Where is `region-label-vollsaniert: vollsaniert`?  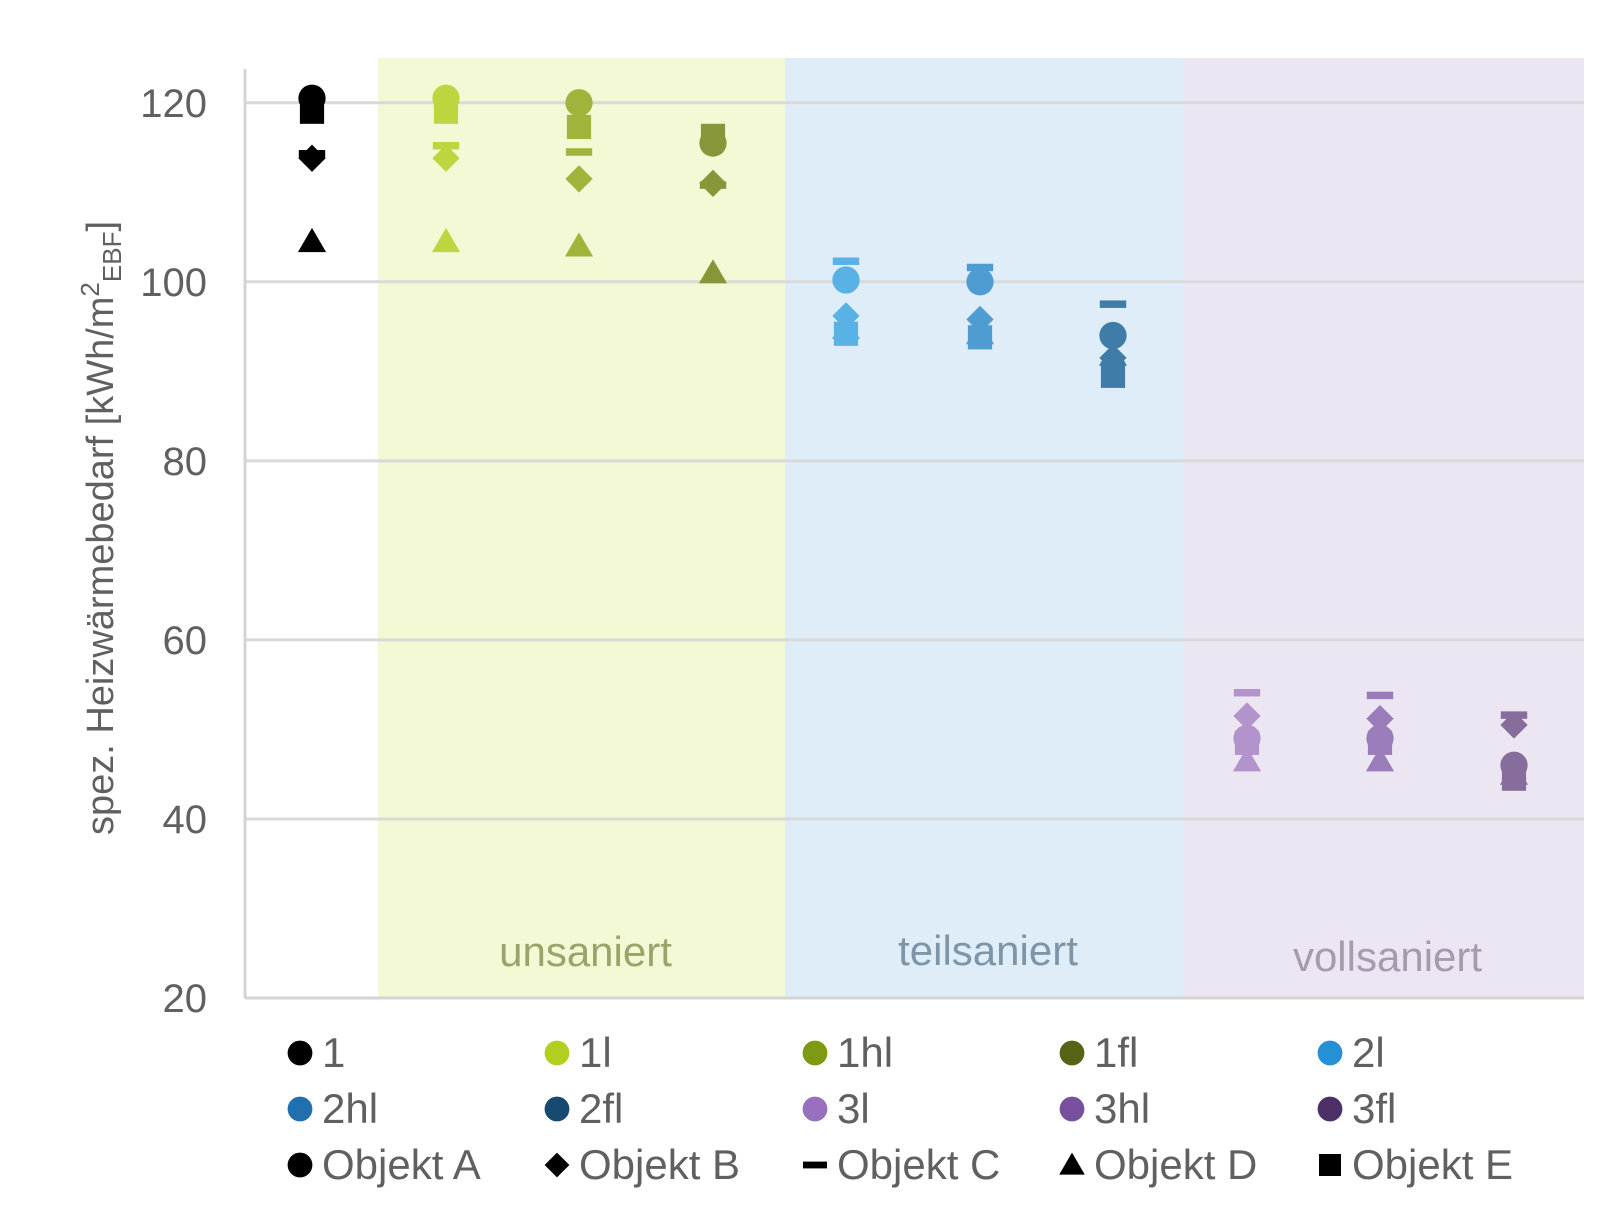 region-label-vollsaniert: vollsaniert is located at coordinates (1387, 956).